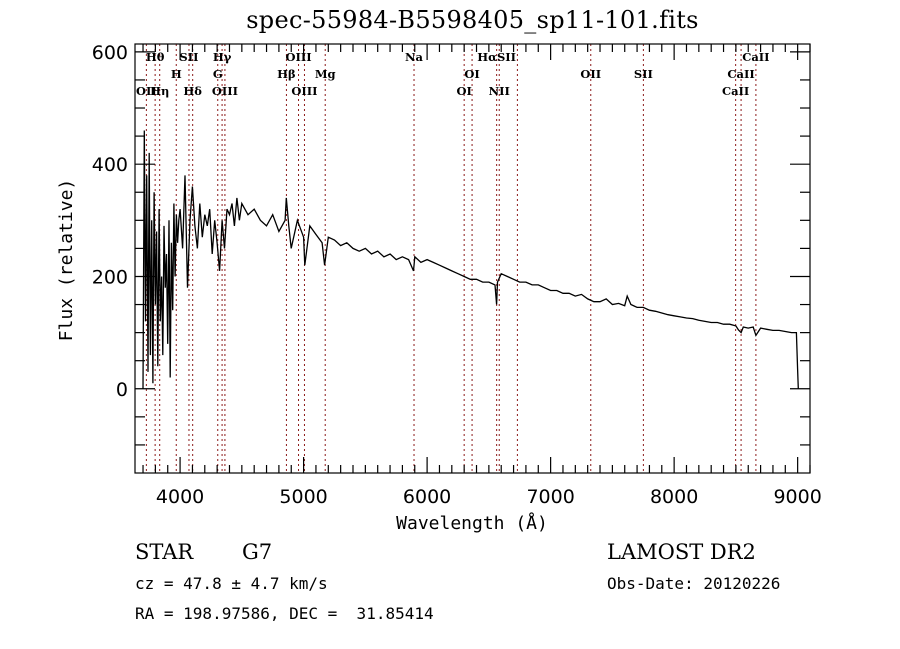 This screenshot has height=649, width=900. I want to click on object-class: STAR, so click(164, 552).